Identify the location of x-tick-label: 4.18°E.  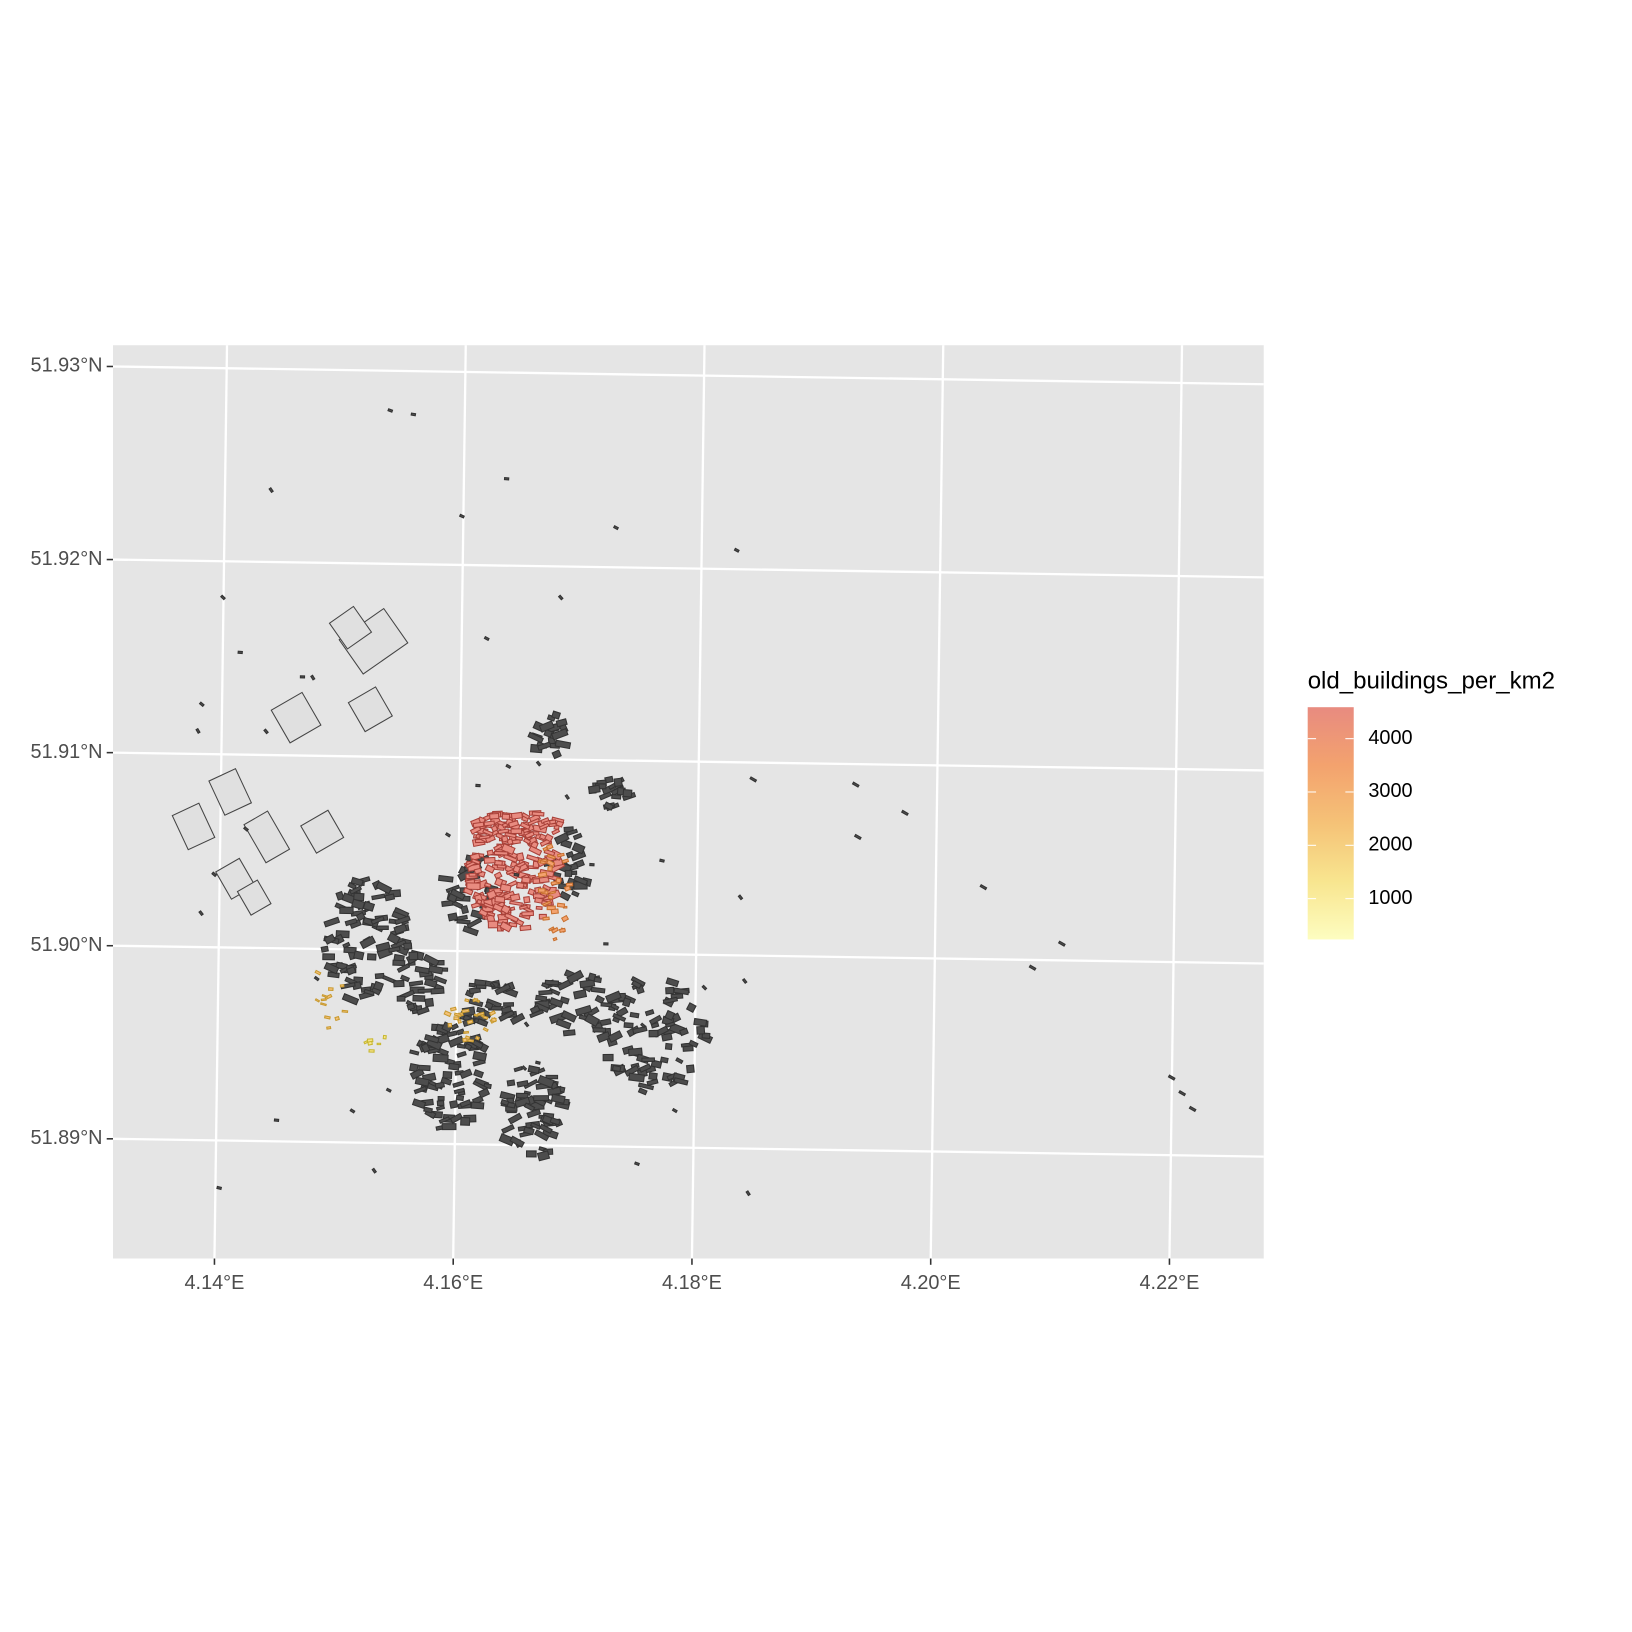
(692, 1283).